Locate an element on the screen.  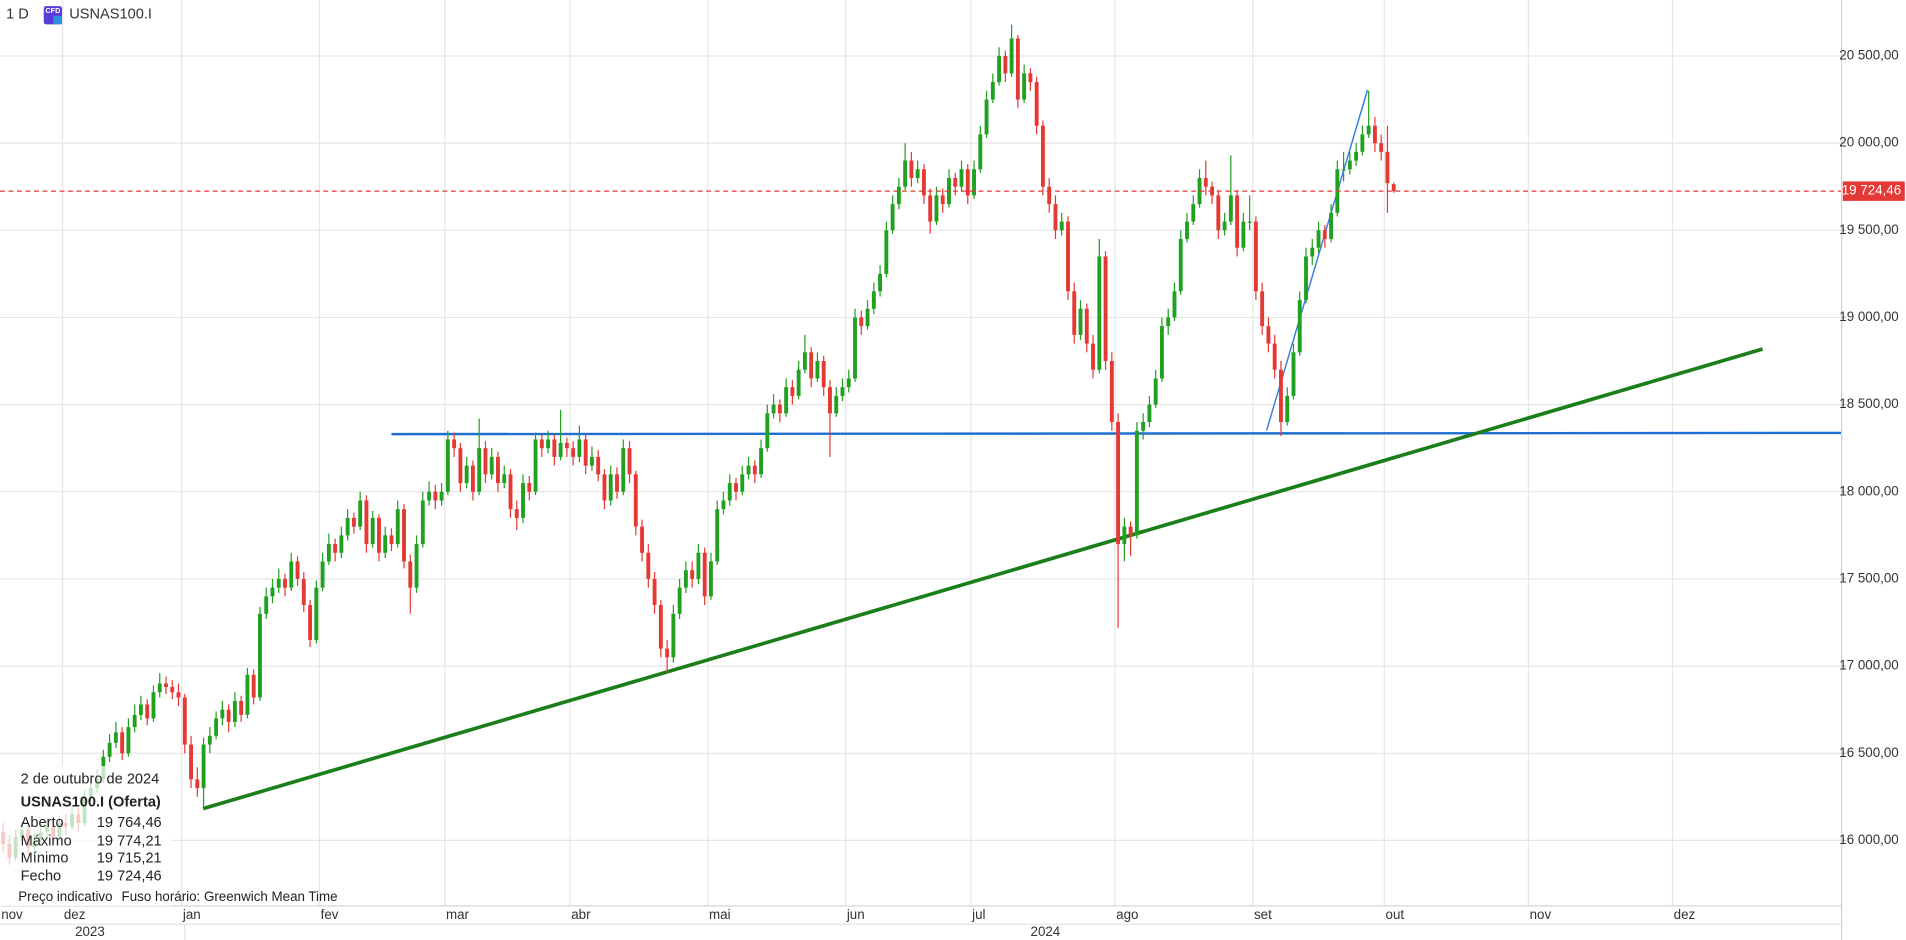
badge-icon-part is located at coordinates (57, 20).